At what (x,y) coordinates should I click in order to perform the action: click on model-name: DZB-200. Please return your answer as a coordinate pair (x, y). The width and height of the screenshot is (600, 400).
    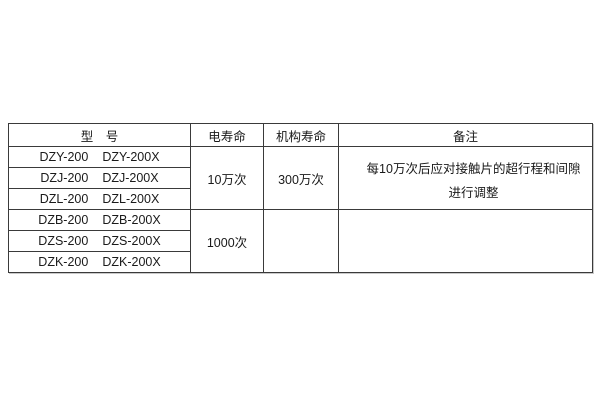
    Looking at the image, I should click on (63, 220).